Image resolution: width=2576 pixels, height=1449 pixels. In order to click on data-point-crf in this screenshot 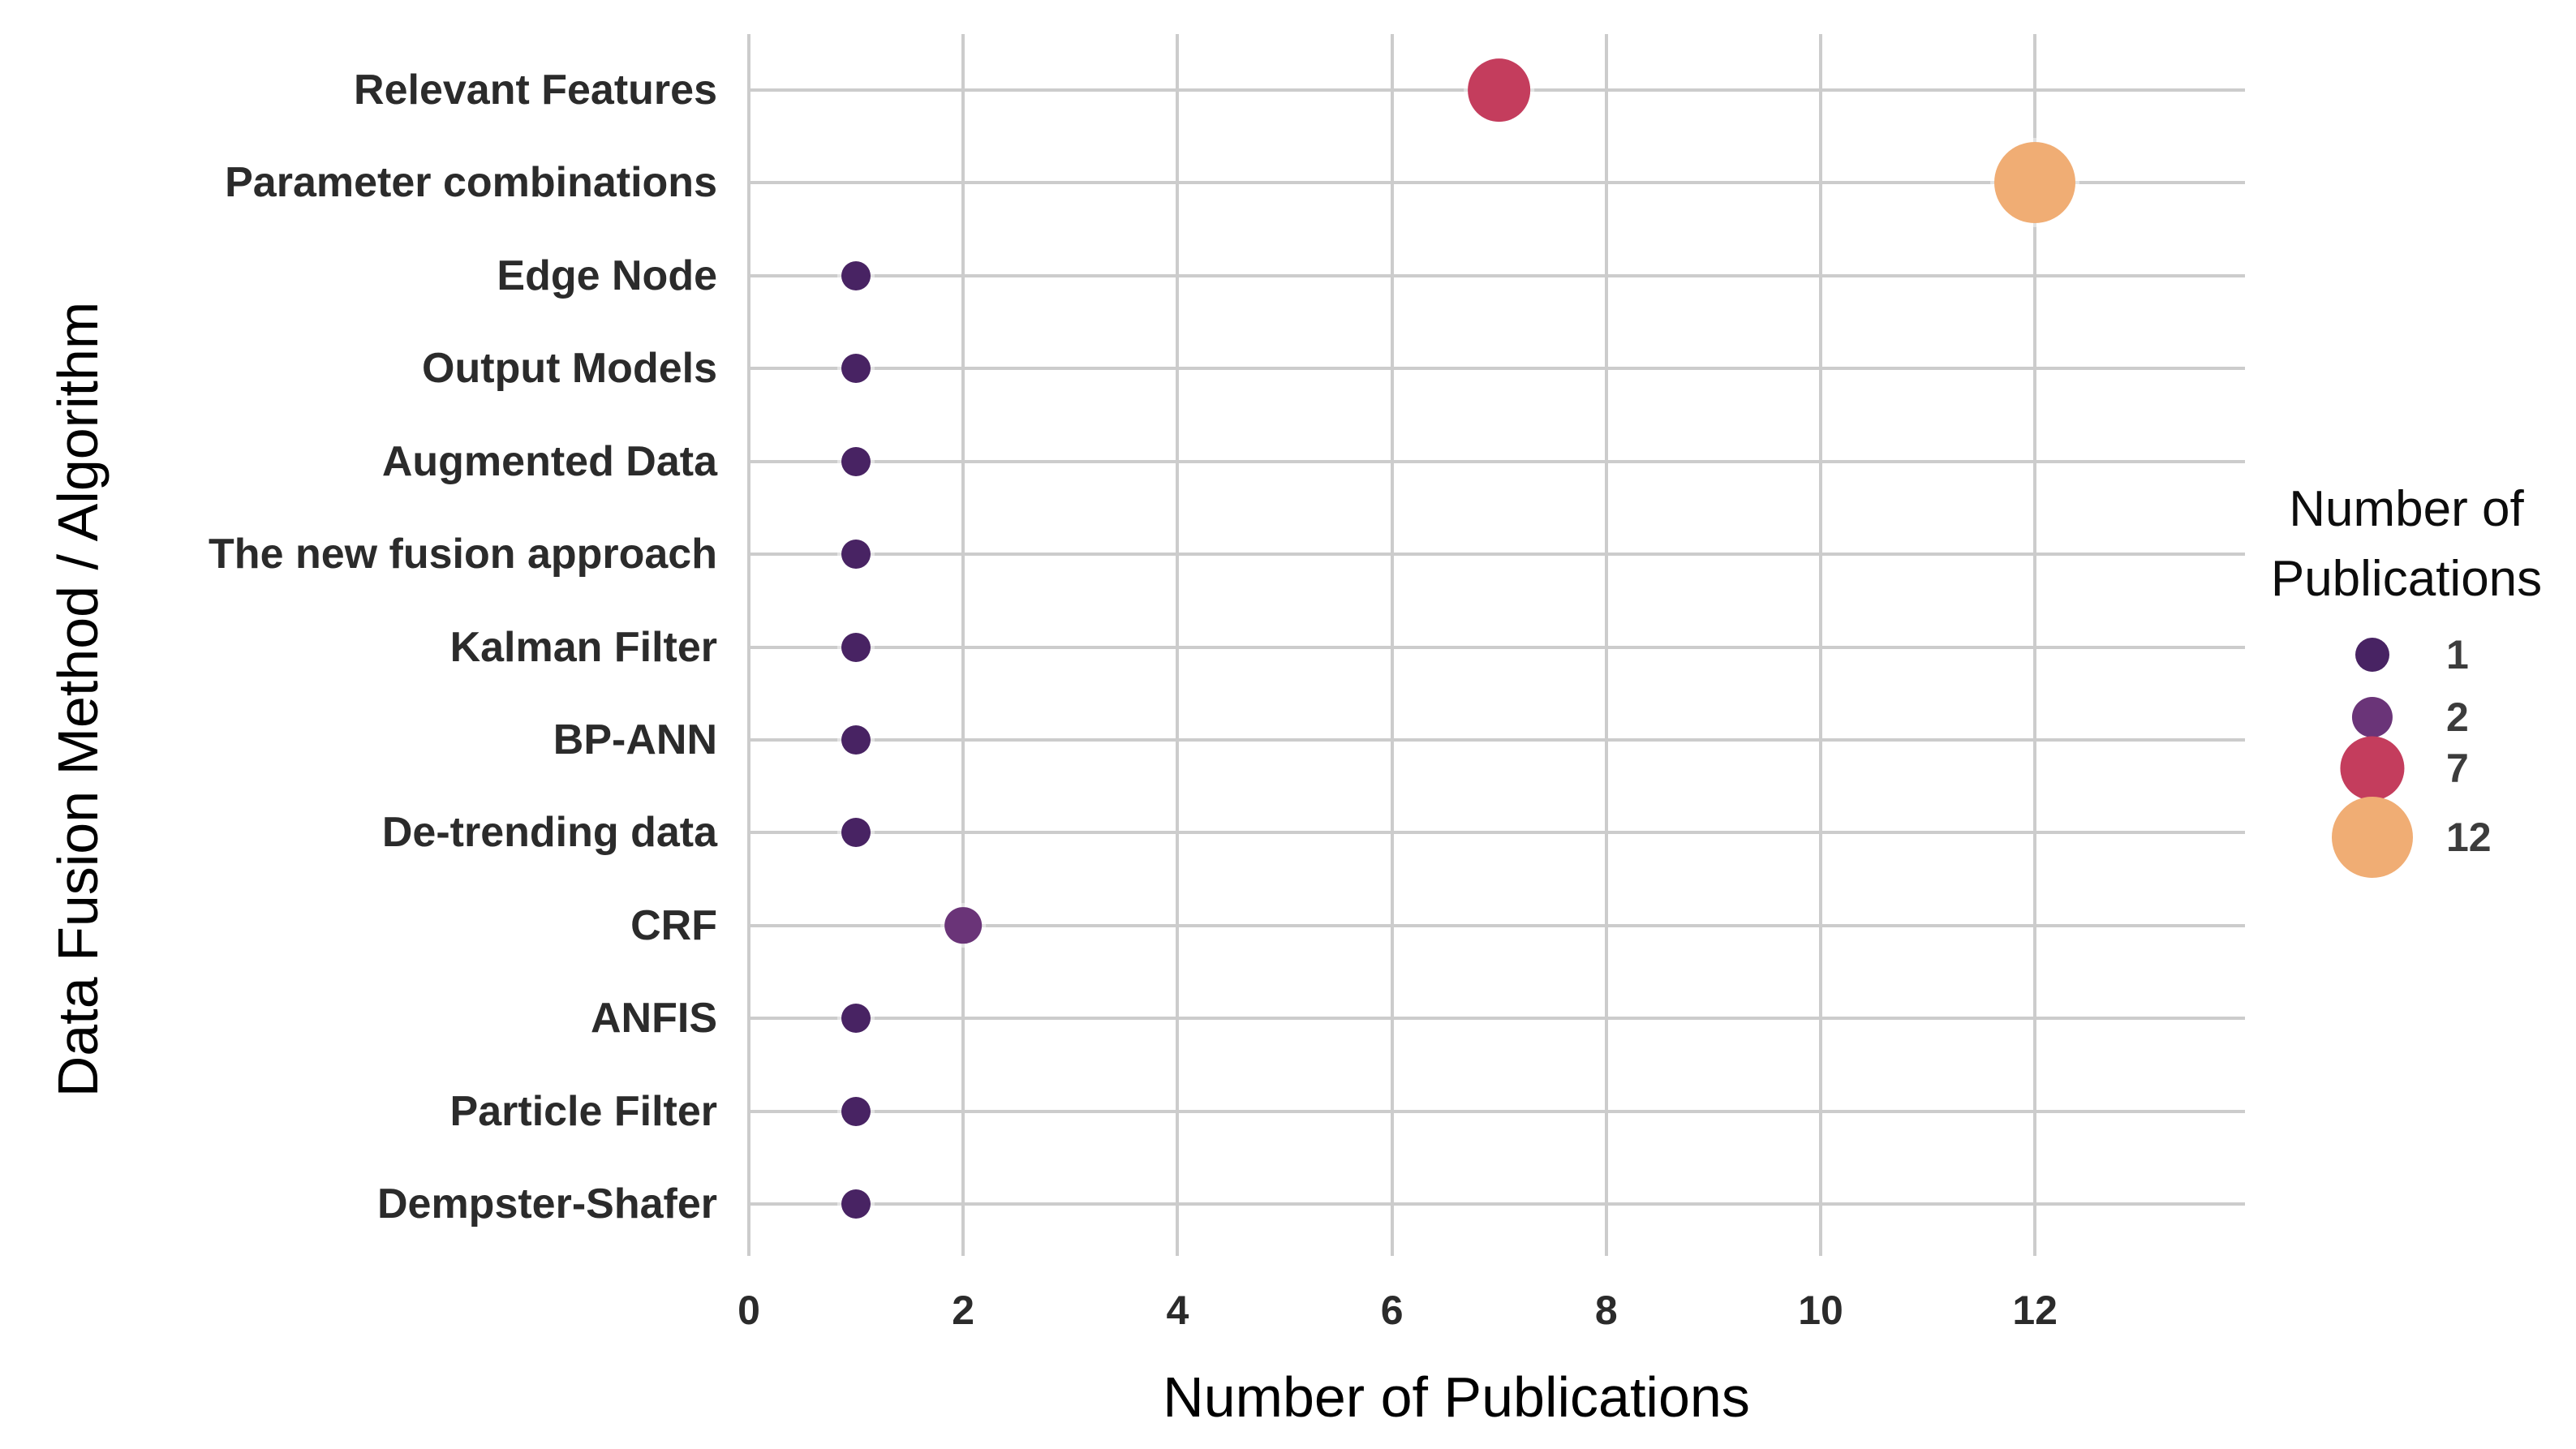, I will do `click(963, 925)`.